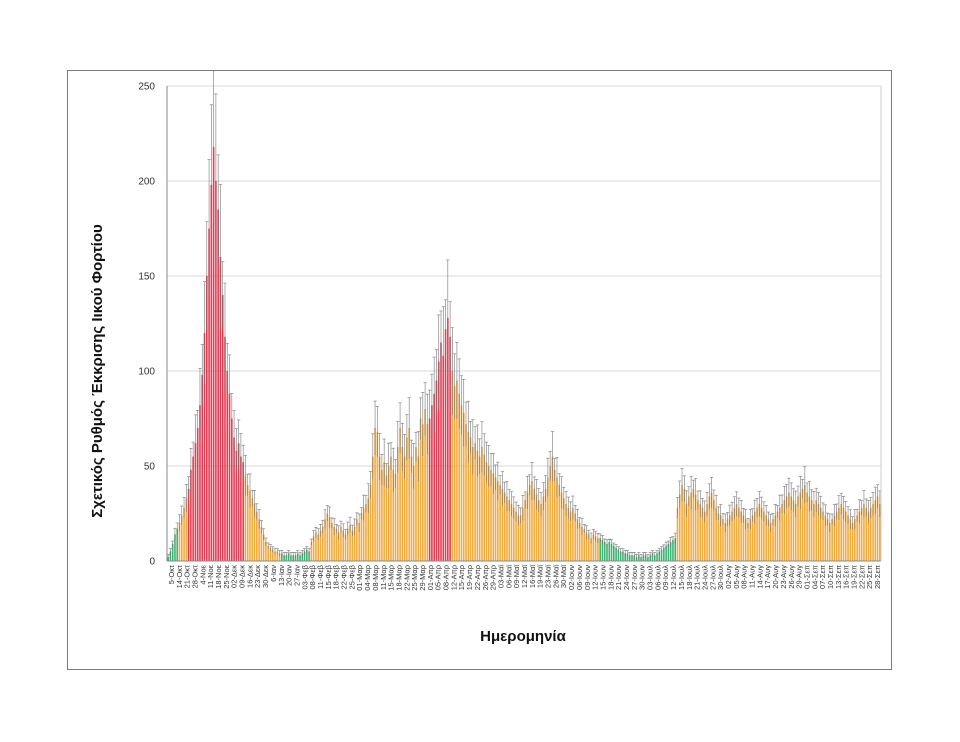  What do you see at coordinates (367, 578) in the screenshot?
I see `x-tick-label: 04-Μαρ` at bounding box center [367, 578].